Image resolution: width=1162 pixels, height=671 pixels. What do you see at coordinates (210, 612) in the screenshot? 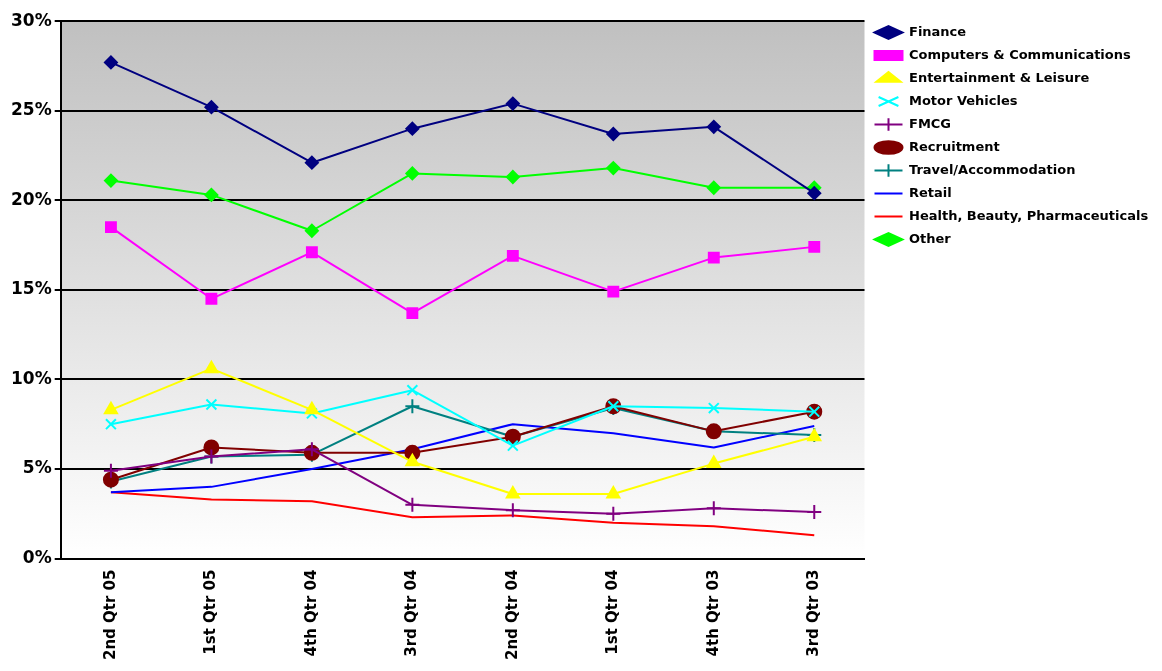
I see `x-tick-label: 1st Qtr 05` at bounding box center [210, 612].